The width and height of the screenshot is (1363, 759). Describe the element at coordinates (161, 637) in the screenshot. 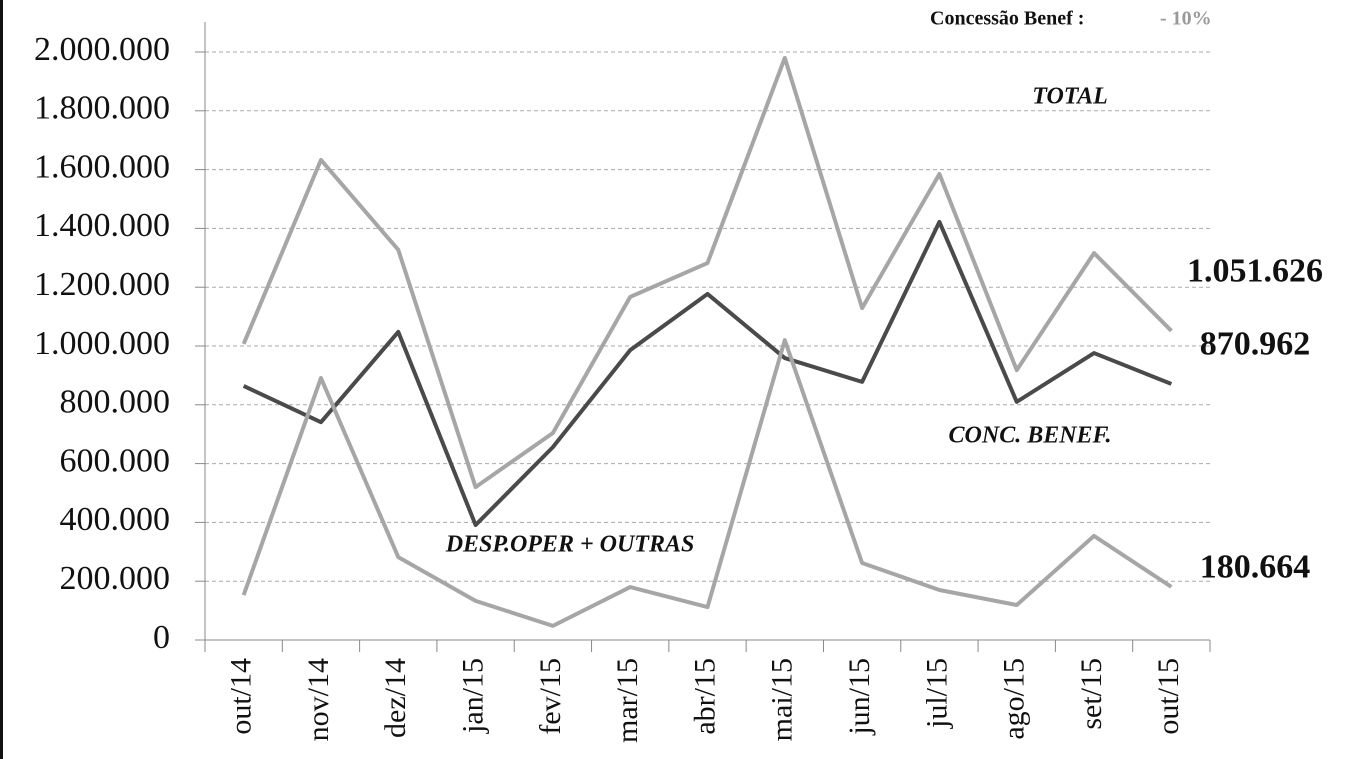

I see `y-tick-label: 0` at that location.